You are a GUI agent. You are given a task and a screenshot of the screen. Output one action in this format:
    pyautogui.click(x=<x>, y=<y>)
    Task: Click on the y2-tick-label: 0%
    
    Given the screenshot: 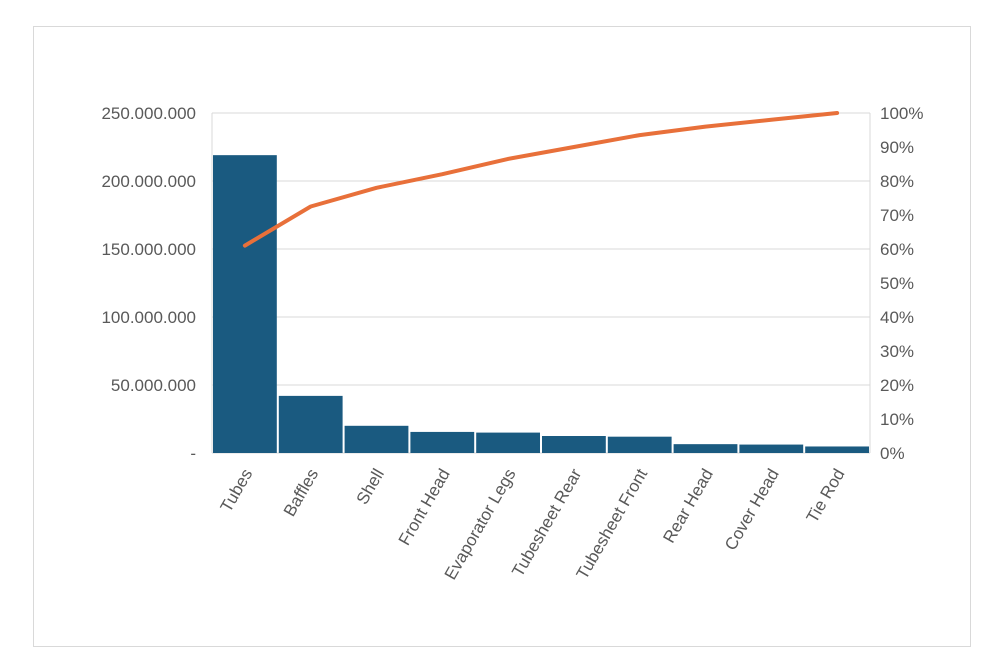 What is the action you would take?
    pyautogui.click(x=892, y=453)
    